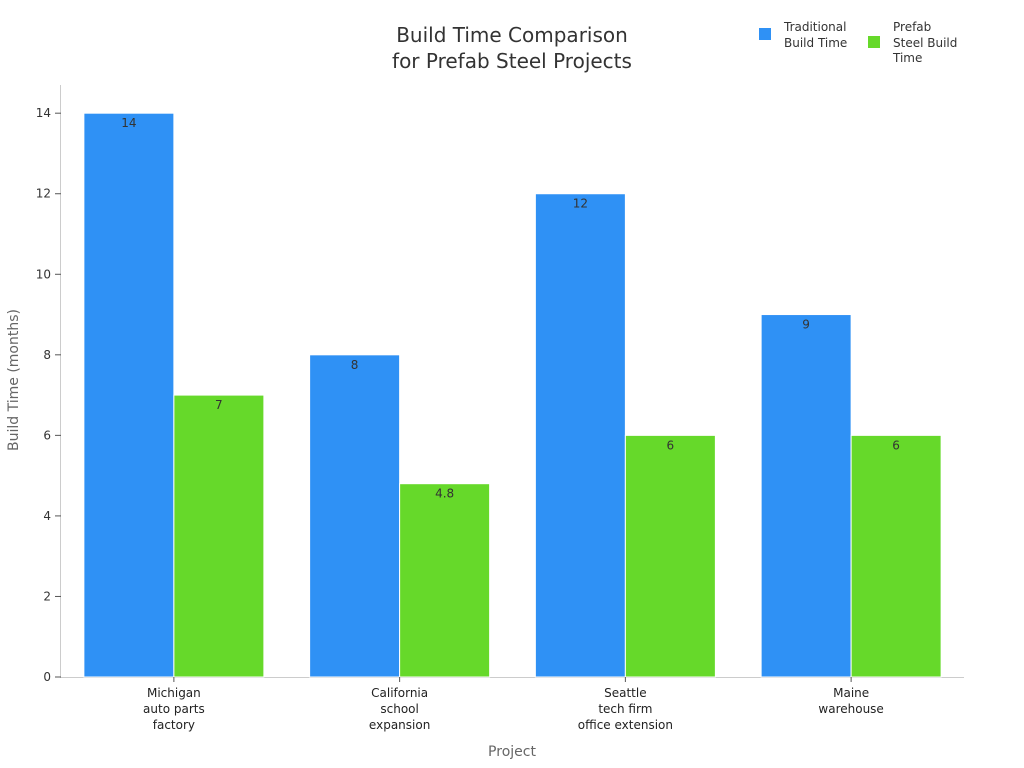  Describe the element at coordinates (806, 325) in the screenshot. I see `data-label-traditional-3: 9` at that location.